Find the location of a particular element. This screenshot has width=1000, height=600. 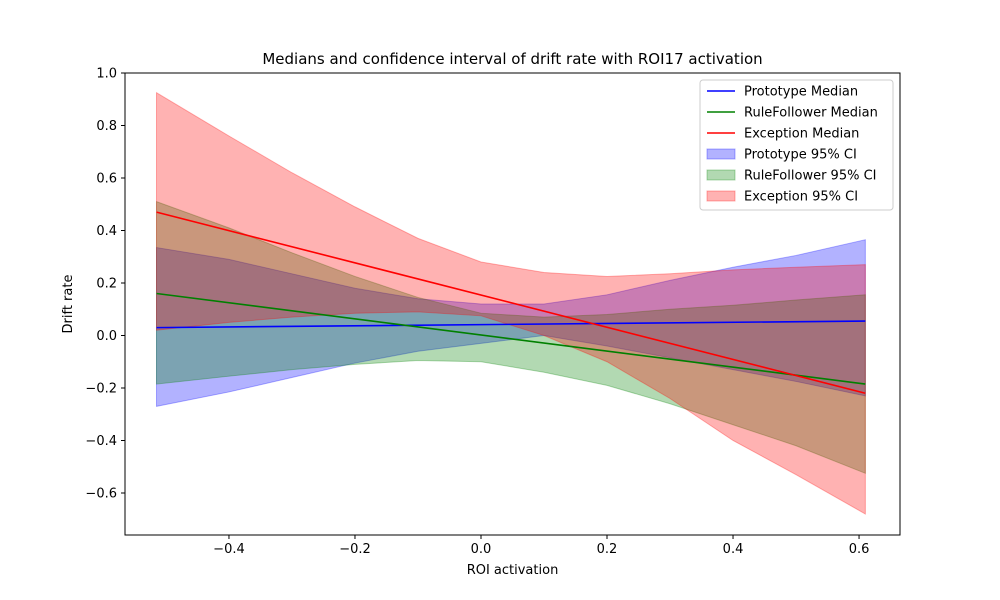

legend-box is located at coordinates (796, 145).